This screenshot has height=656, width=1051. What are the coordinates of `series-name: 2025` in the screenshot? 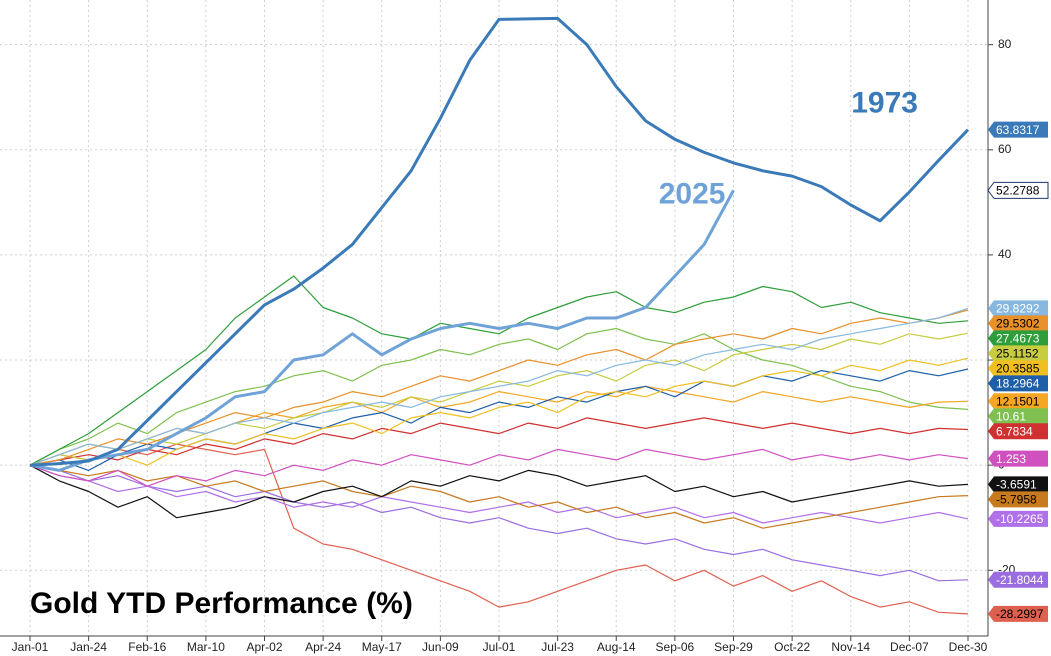 It's located at (692, 193).